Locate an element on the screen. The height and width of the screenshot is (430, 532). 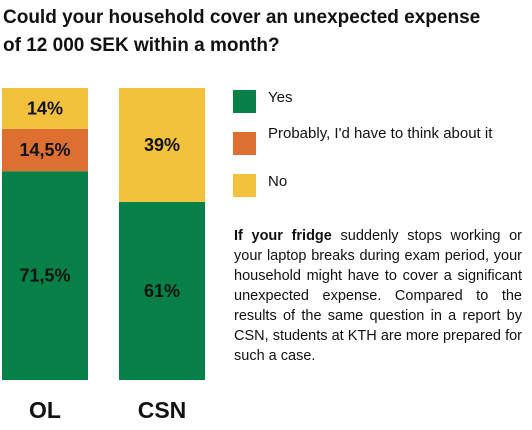
bar-ol-no is located at coordinates (45, 108).